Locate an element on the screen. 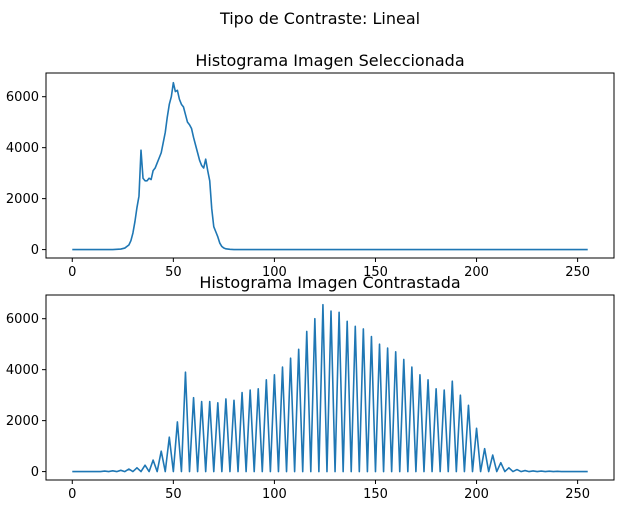  figure-suptitle: Tipo de Contraste: Lineal is located at coordinates (319, 18).